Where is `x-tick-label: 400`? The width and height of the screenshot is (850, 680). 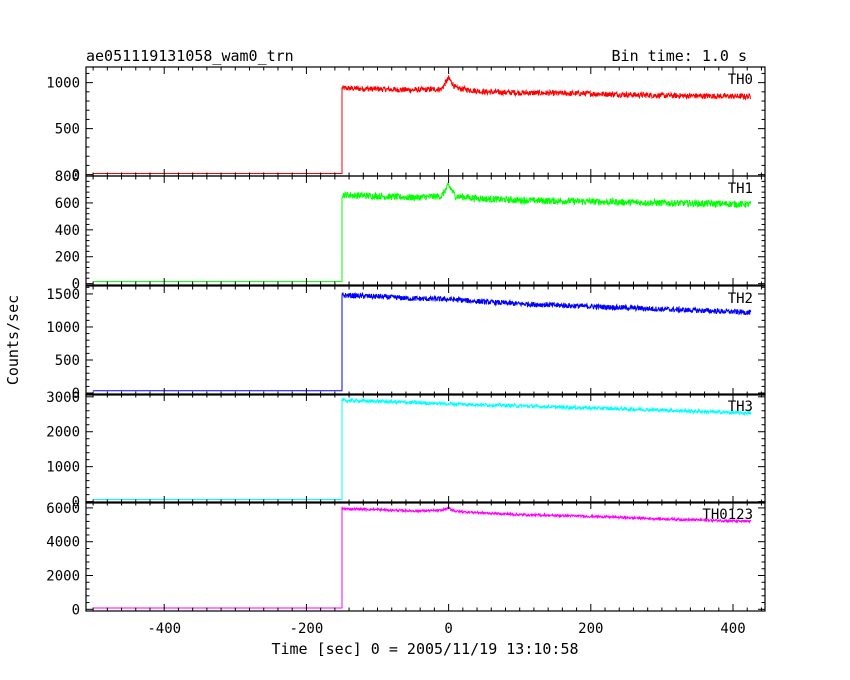 x-tick-label: 400 is located at coordinates (732, 629).